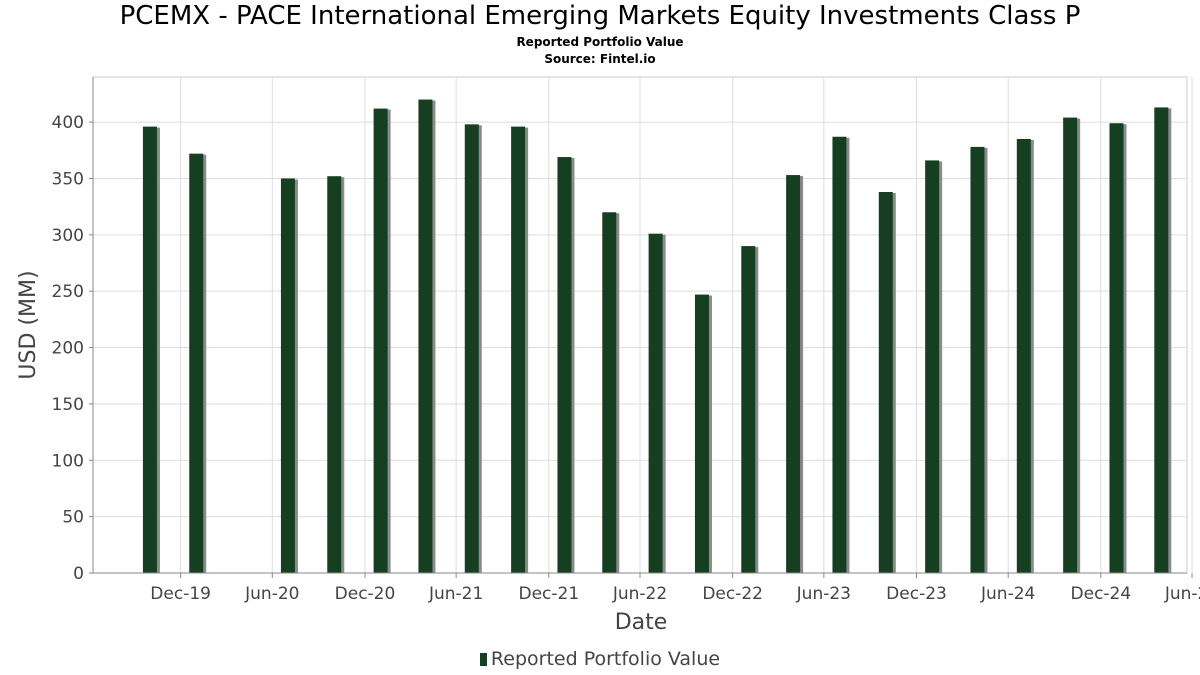  Describe the element at coordinates (600, 42) in the screenshot. I see `chart-subtitle: Reported Portfolio Value` at that location.